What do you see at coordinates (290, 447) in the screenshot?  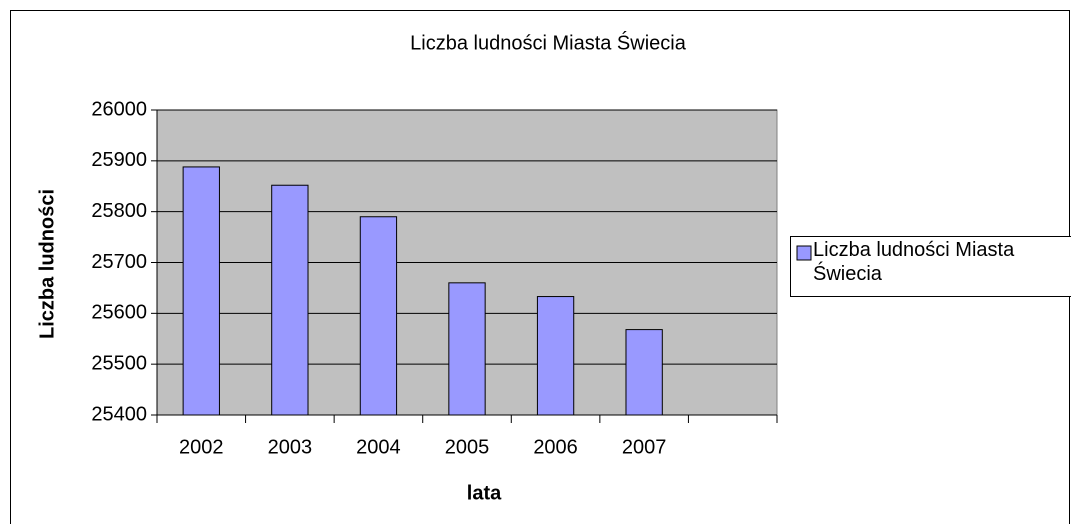 I see `x-tick-label: 2003` at bounding box center [290, 447].